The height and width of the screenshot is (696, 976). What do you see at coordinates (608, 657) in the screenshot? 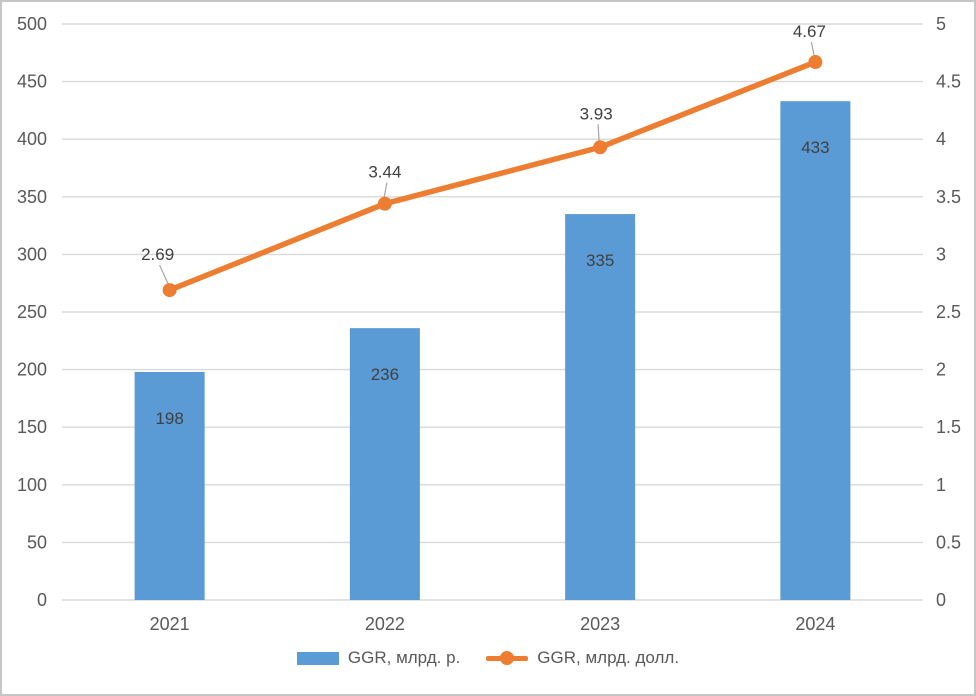
I see `legend-line-label: GGR, млрд. долл.` at bounding box center [608, 657].